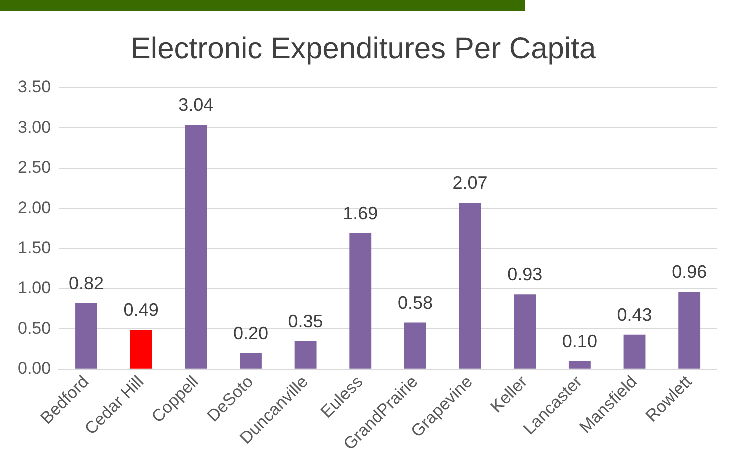  What do you see at coordinates (360, 214) in the screenshot?
I see `data-label: 1.69` at bounding box center [360, 214].